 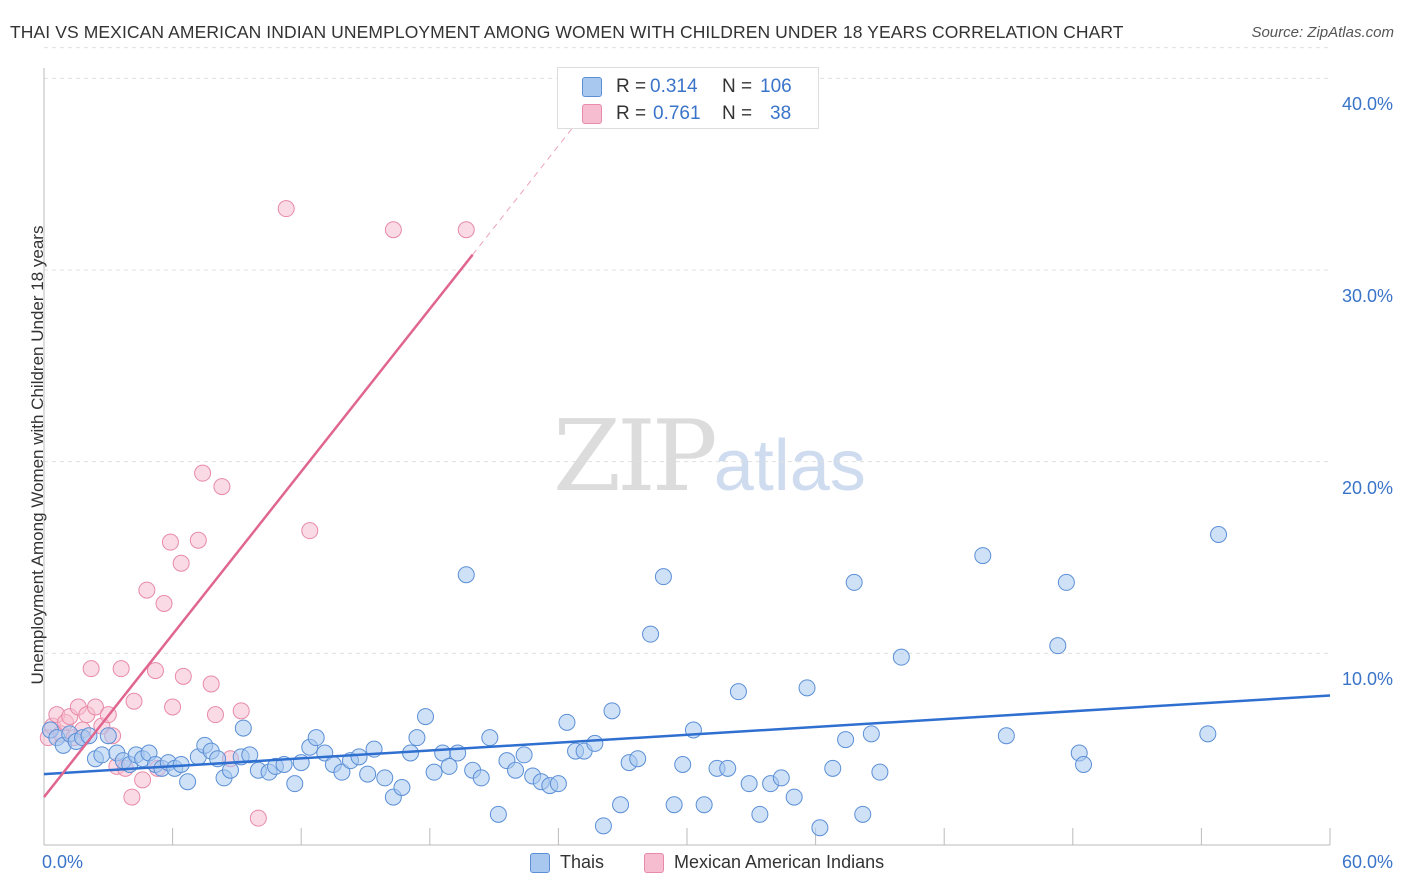 What do you see at coordinates (1367, 487) in the screenshot?
I see `y-tick-label: 20.0%` at bounding box center [1367, 487].